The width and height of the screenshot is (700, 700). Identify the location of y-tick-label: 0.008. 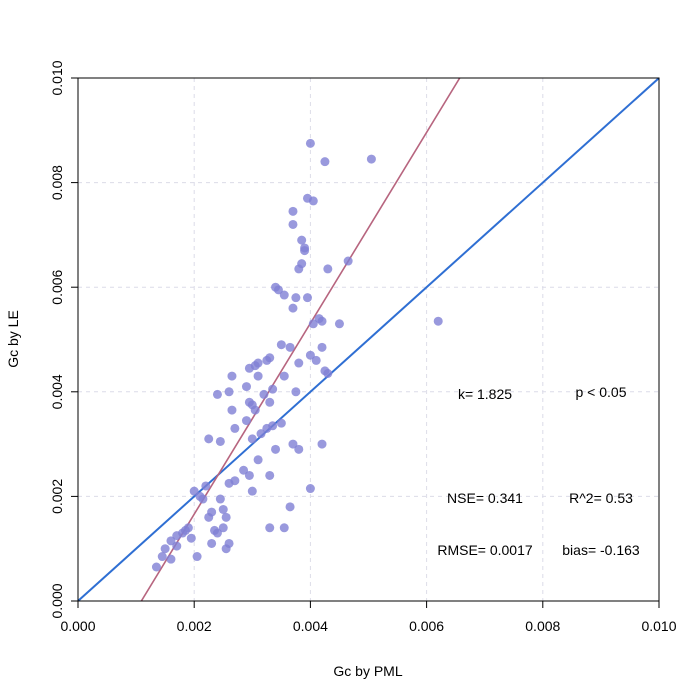
(57, 182).